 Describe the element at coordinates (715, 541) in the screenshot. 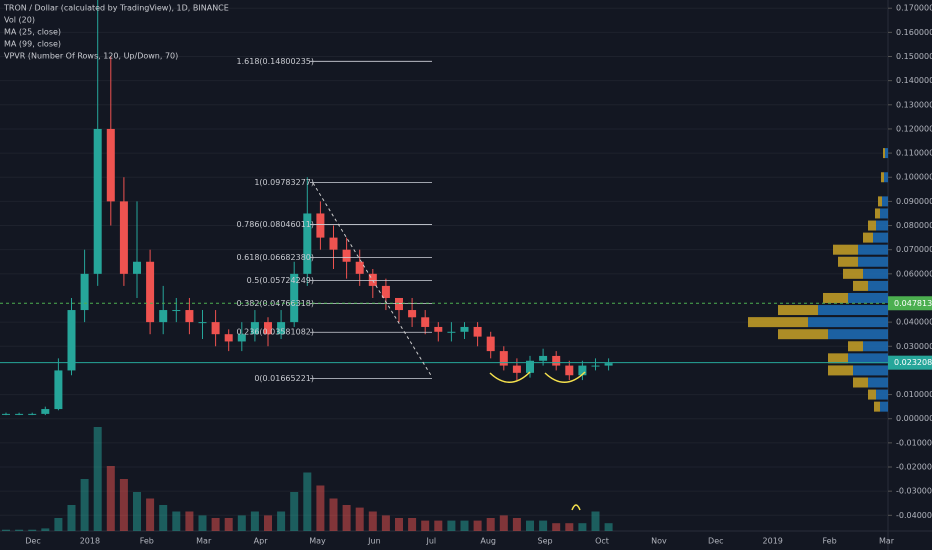

I see `x-tick-label: Dec` at that location.